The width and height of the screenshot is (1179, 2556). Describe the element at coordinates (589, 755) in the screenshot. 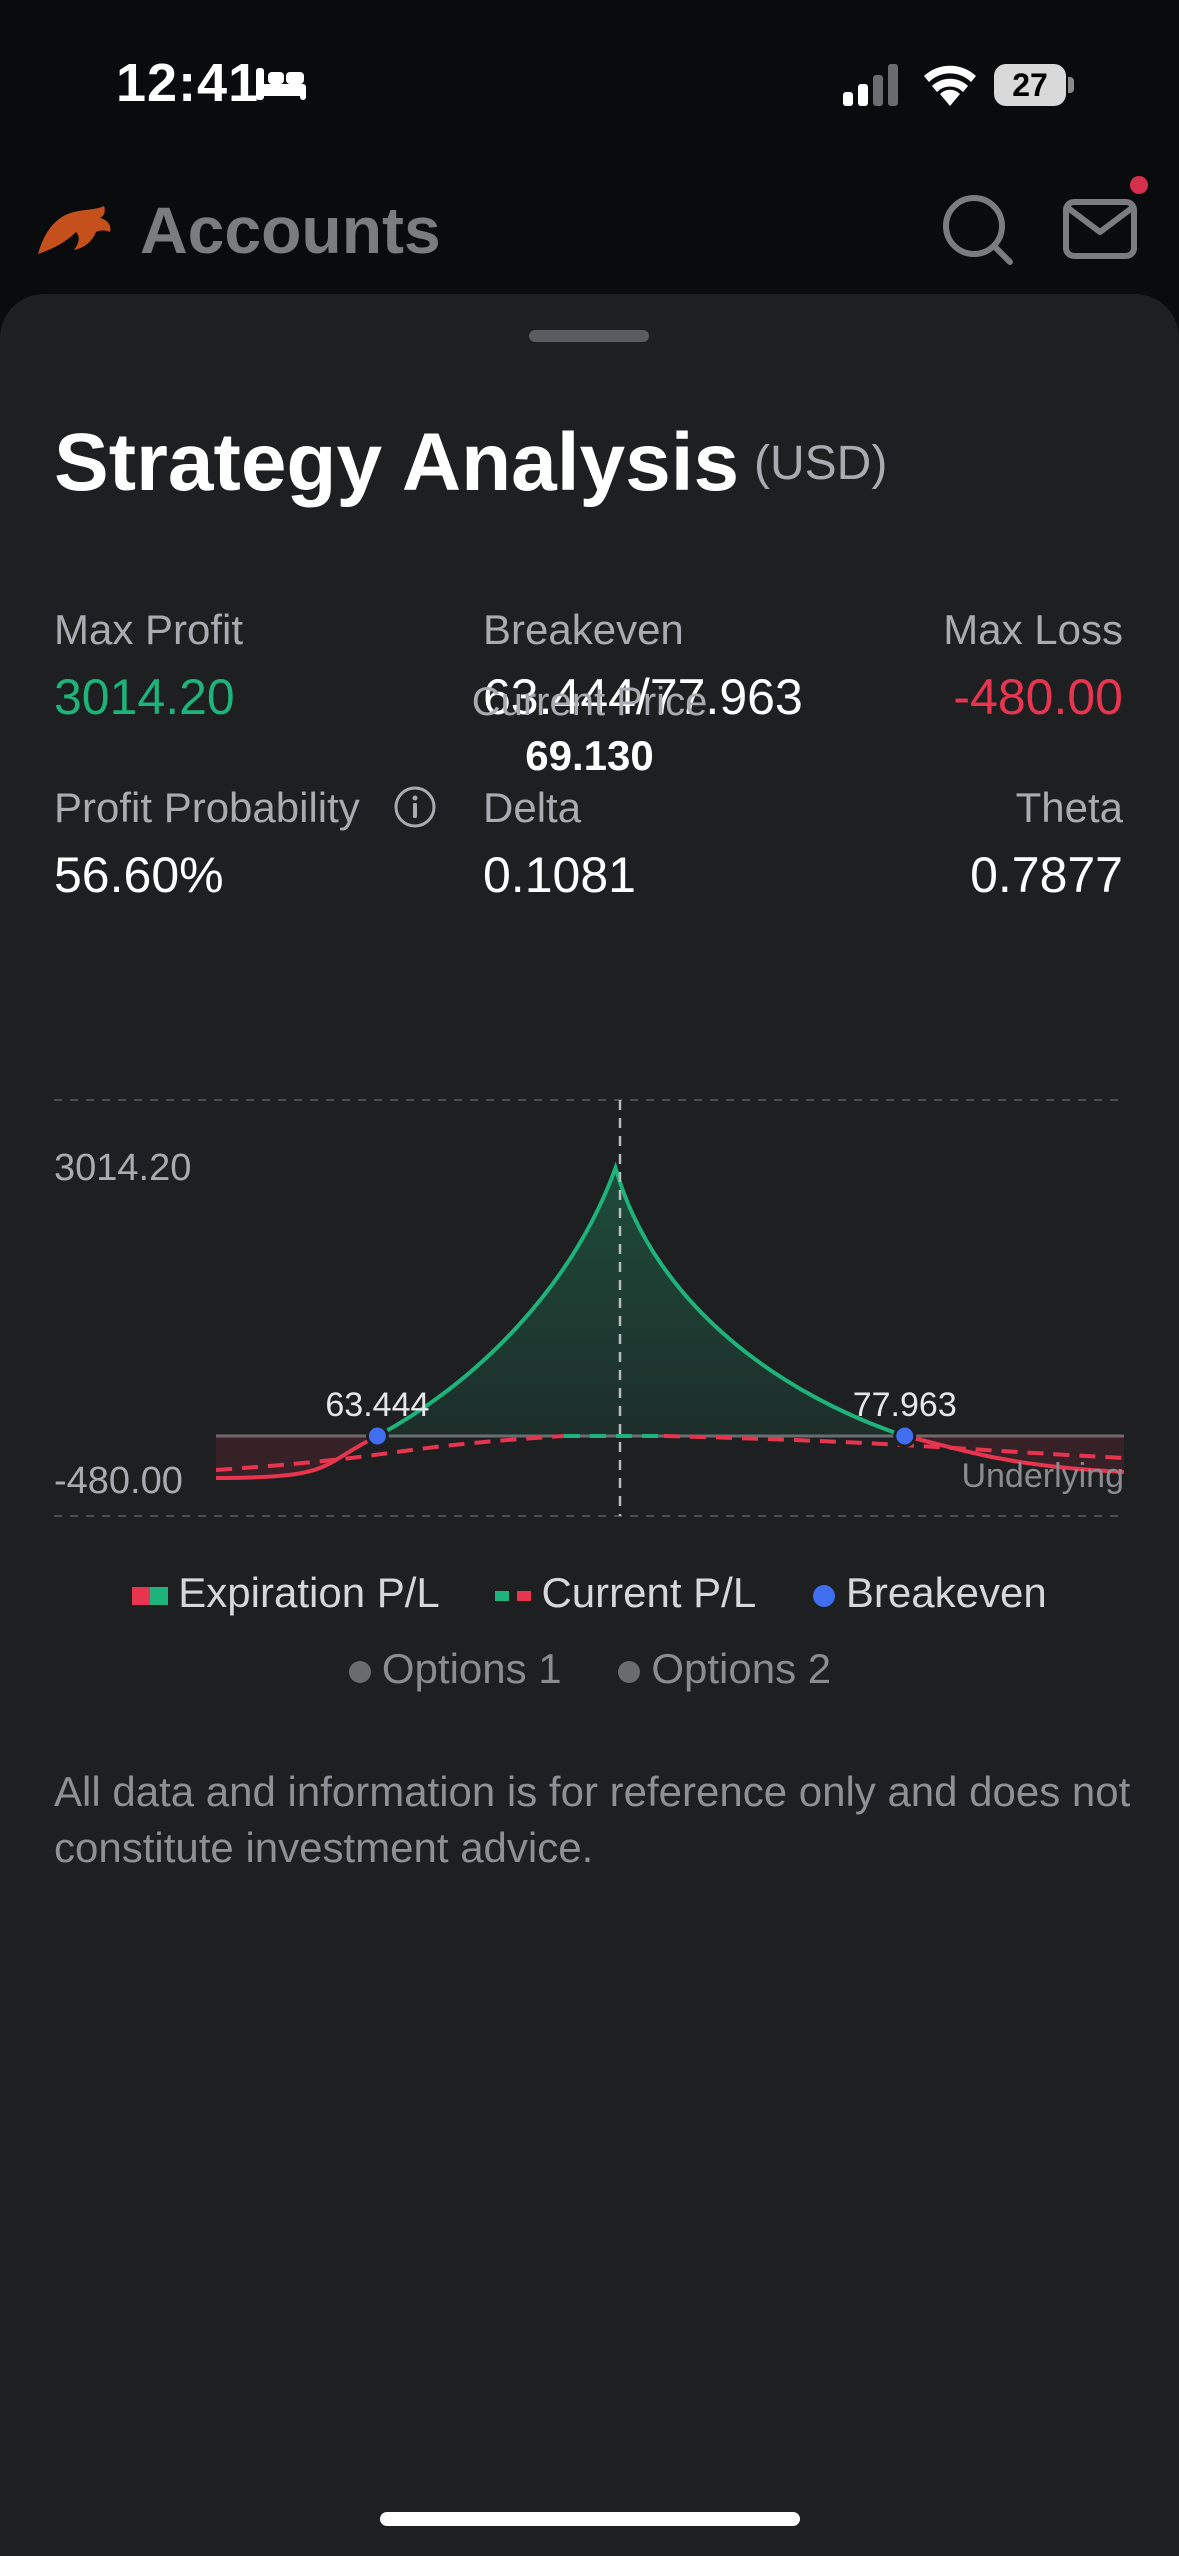

I see `current-price-value: 69.130` at that location.